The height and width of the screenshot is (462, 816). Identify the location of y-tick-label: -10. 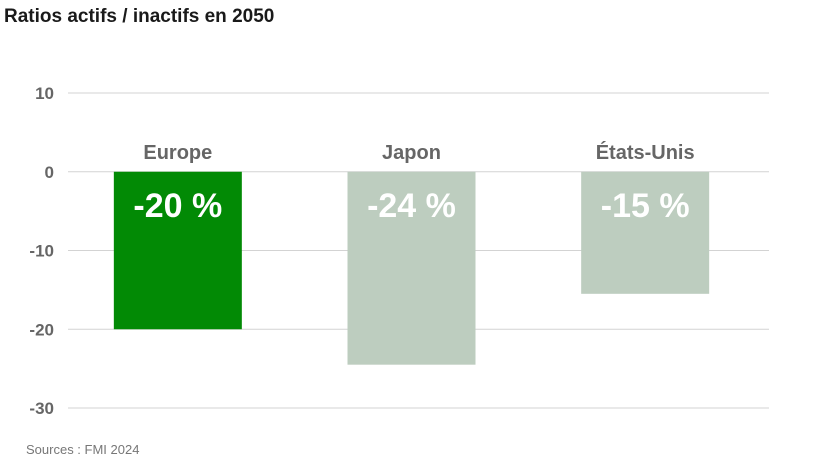
(41, 251).